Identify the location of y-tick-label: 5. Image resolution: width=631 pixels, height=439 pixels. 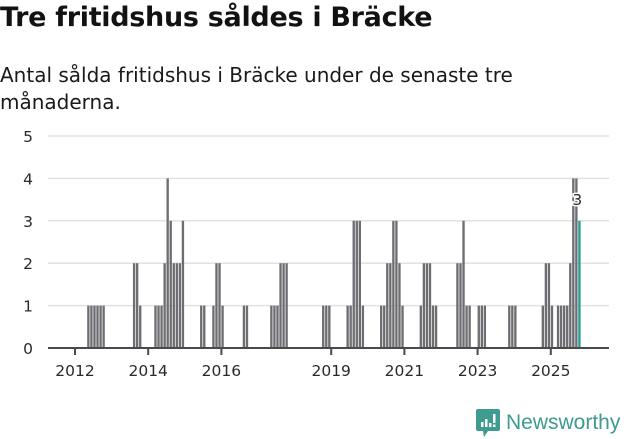
(28, 137).